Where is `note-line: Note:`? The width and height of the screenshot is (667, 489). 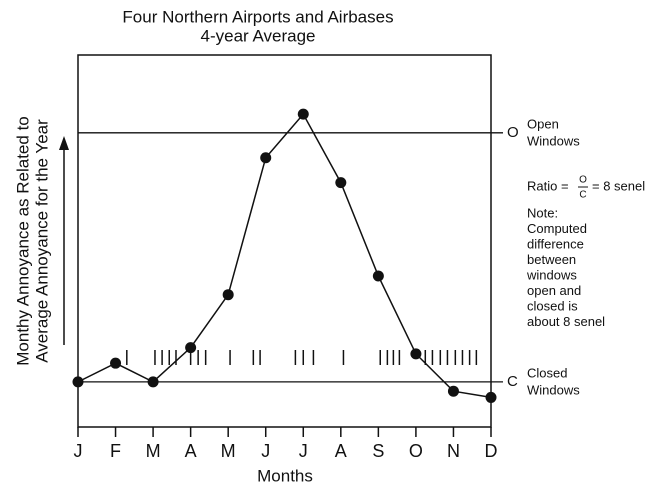
note-line: Note: is located at coordinates (542, 212).